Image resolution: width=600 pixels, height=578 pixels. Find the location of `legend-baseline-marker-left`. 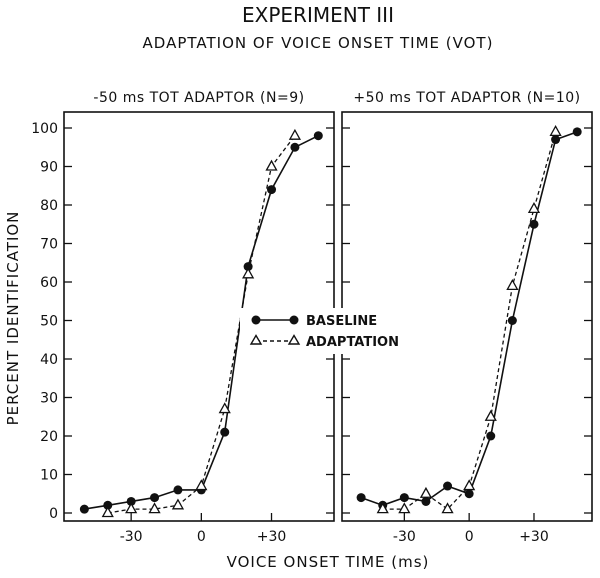

legend-baseline-marker-left is located at coordinates (256, 320).